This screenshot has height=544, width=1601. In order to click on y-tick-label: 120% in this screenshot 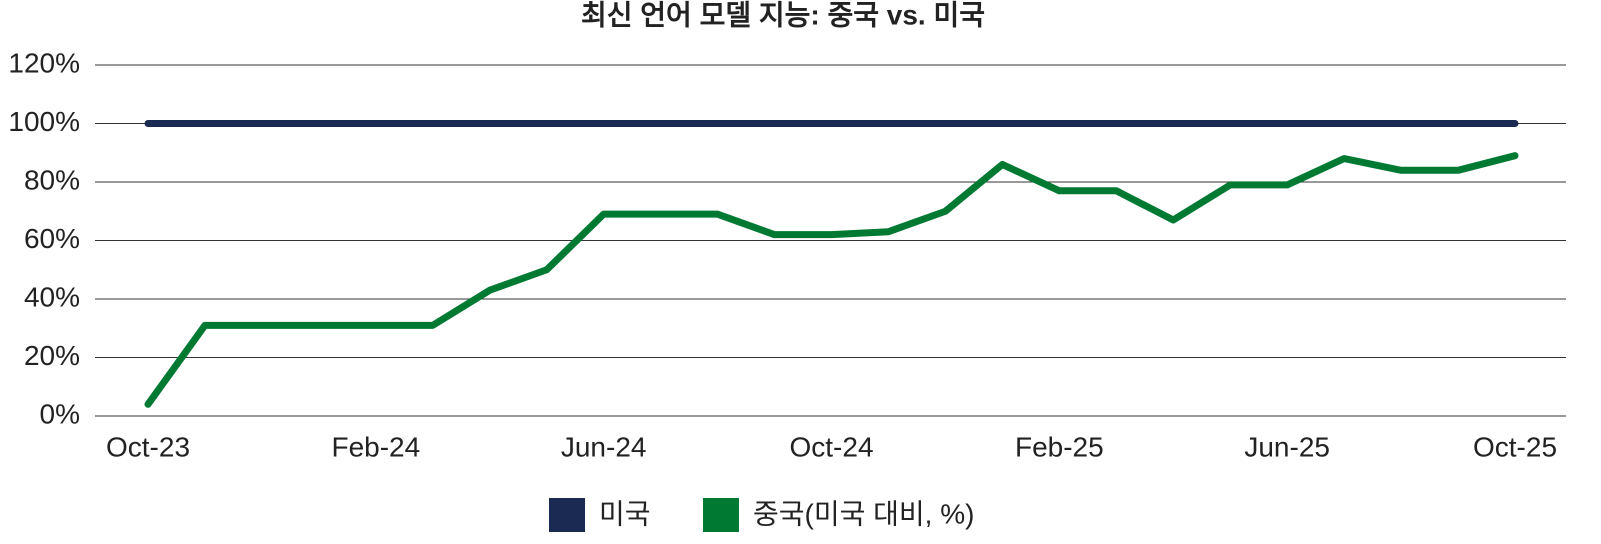, I will do `click(44, 62)`.